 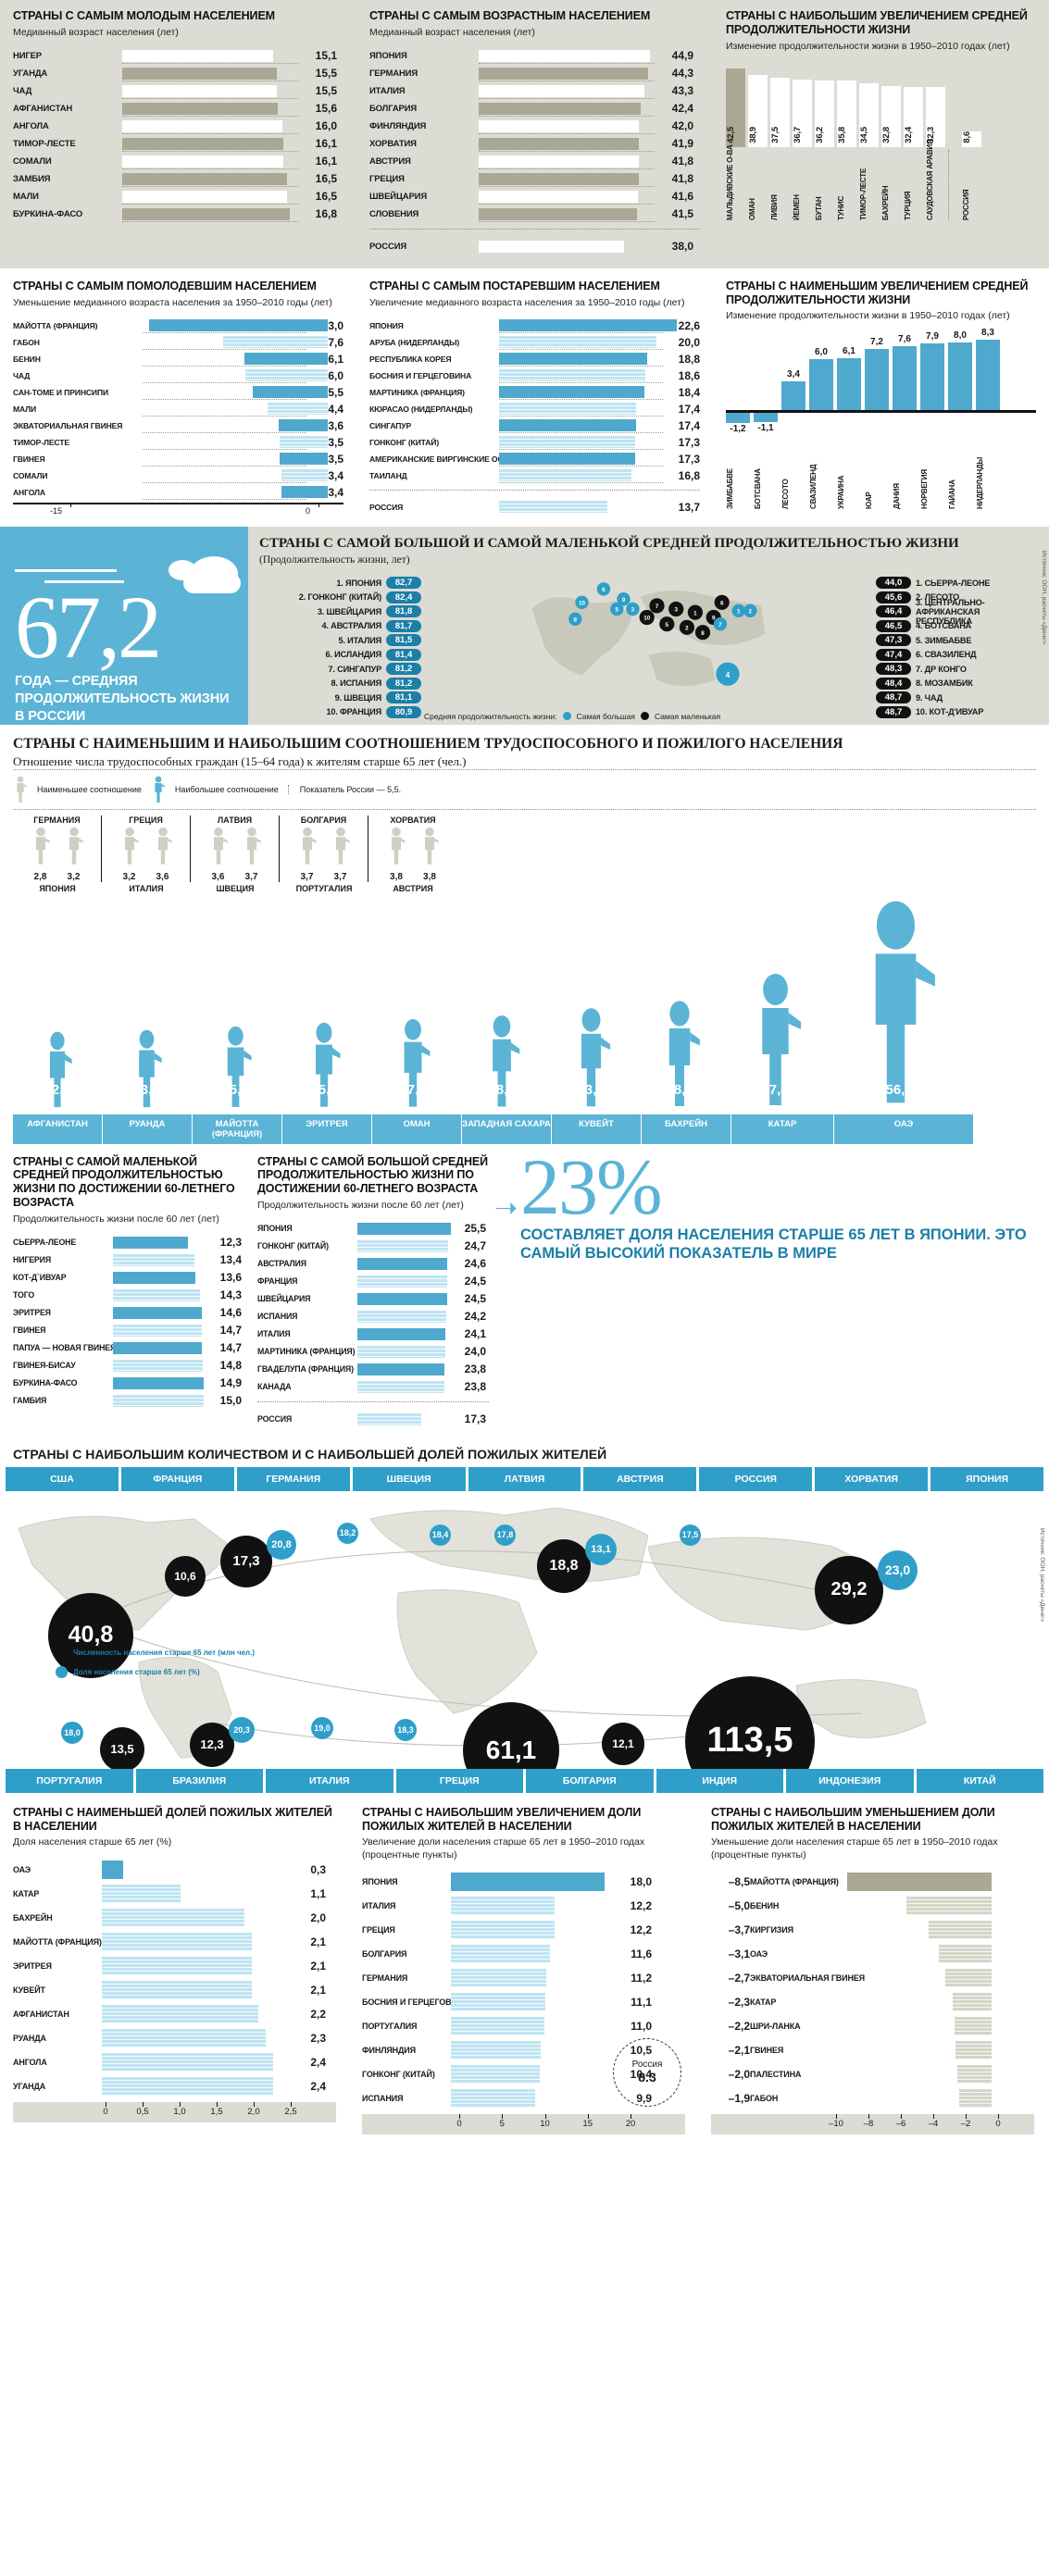 What do you see at coordinates (29, 1330) in the screenshot?
I see `bar-label: ГВИНЕЯ` at bounding box center [29, 1330].